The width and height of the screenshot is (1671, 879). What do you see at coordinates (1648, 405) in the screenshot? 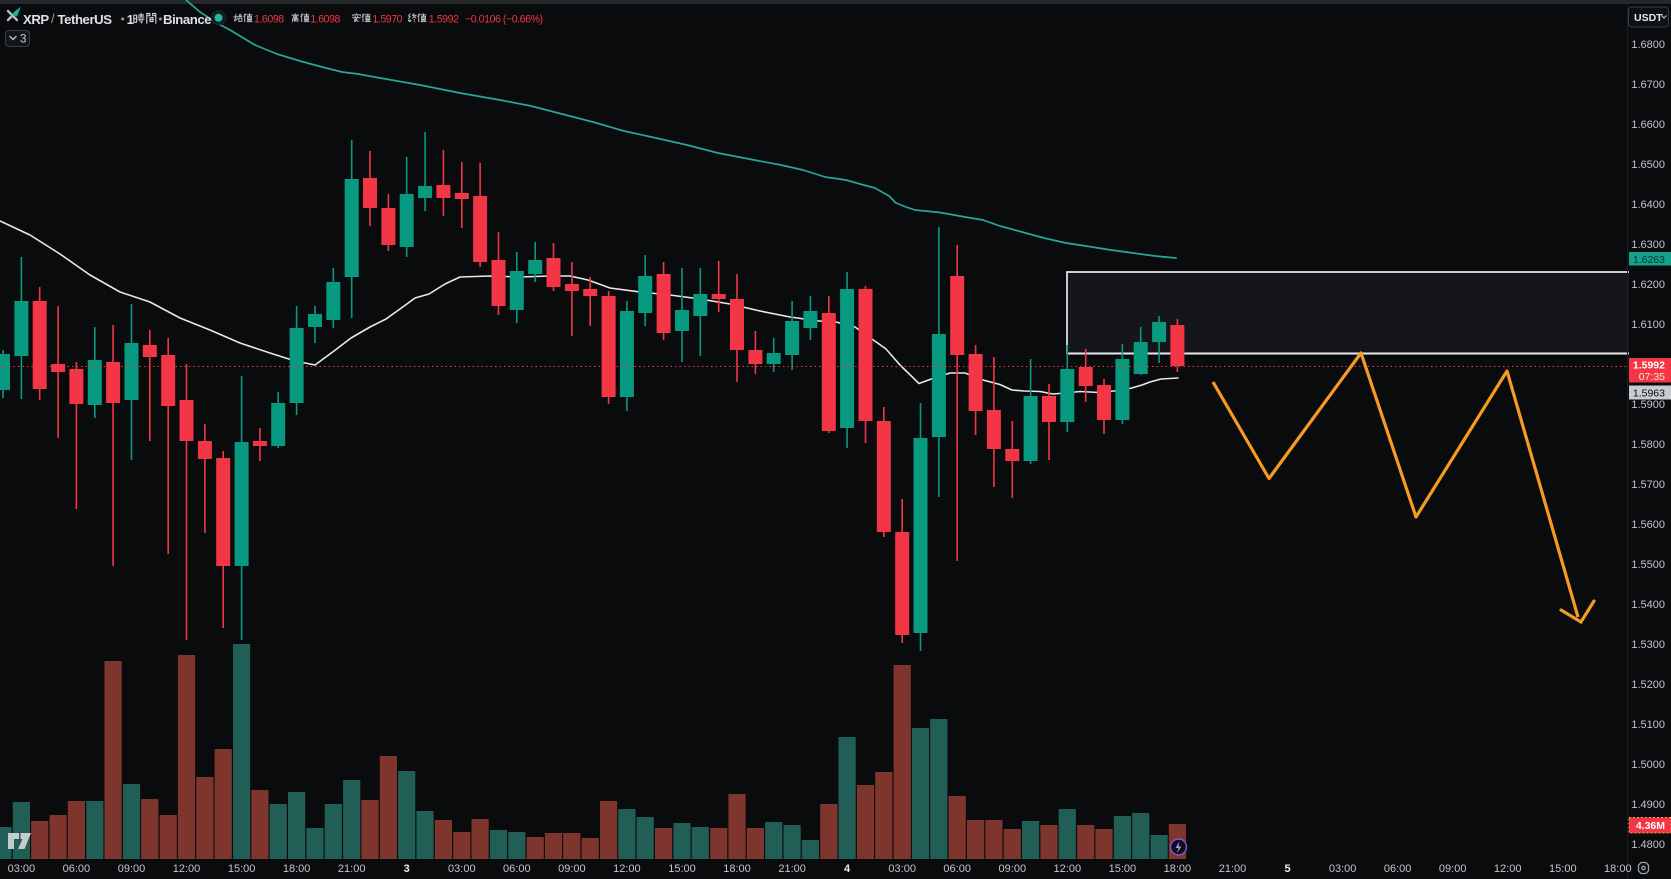
I see `svg-text: 1.5900` at bounding box center [1648, 405].